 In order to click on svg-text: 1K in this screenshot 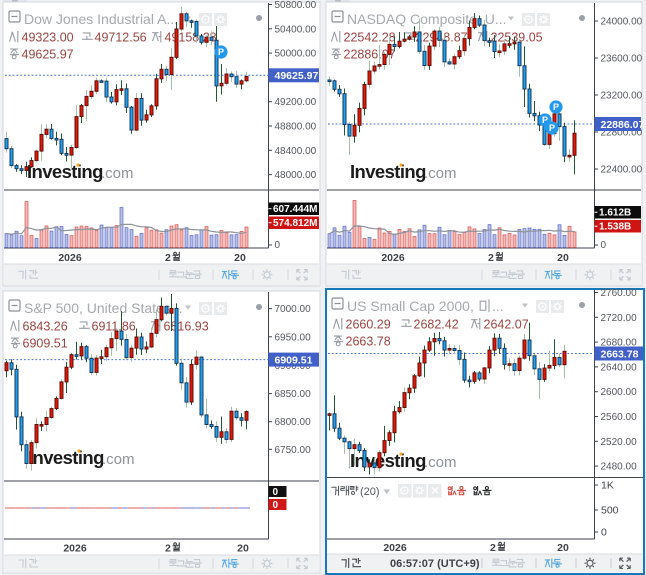, I will do `click(607, 486)`.